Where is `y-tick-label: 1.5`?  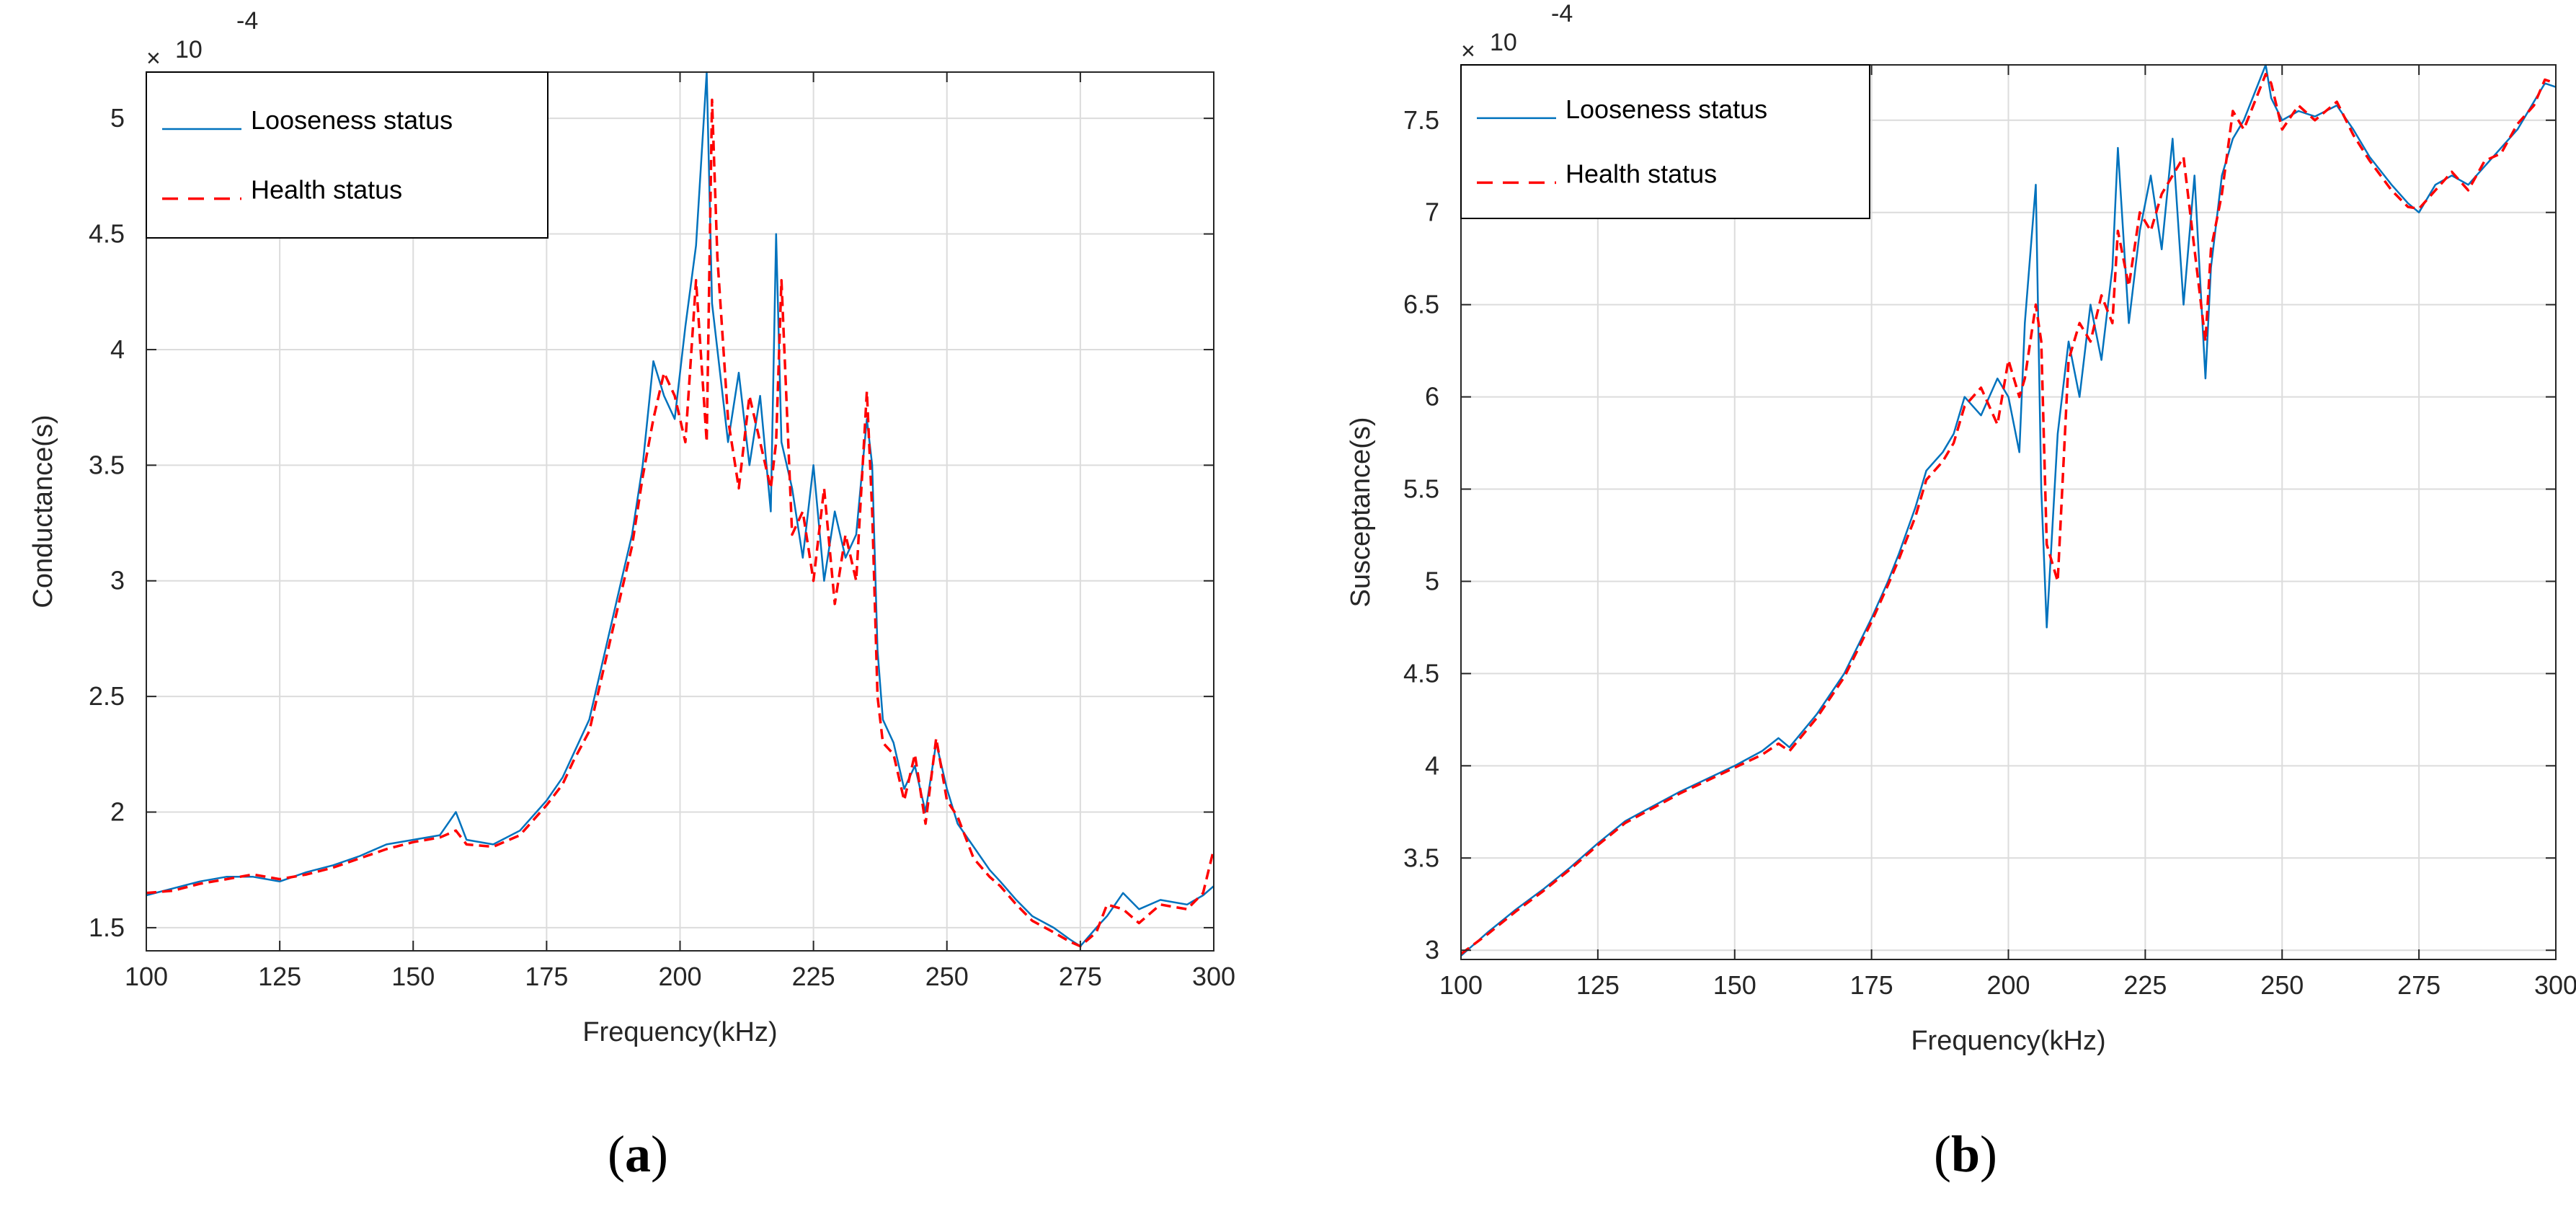 y-tick-label: 1.5 is located at coordinates (107, 927).